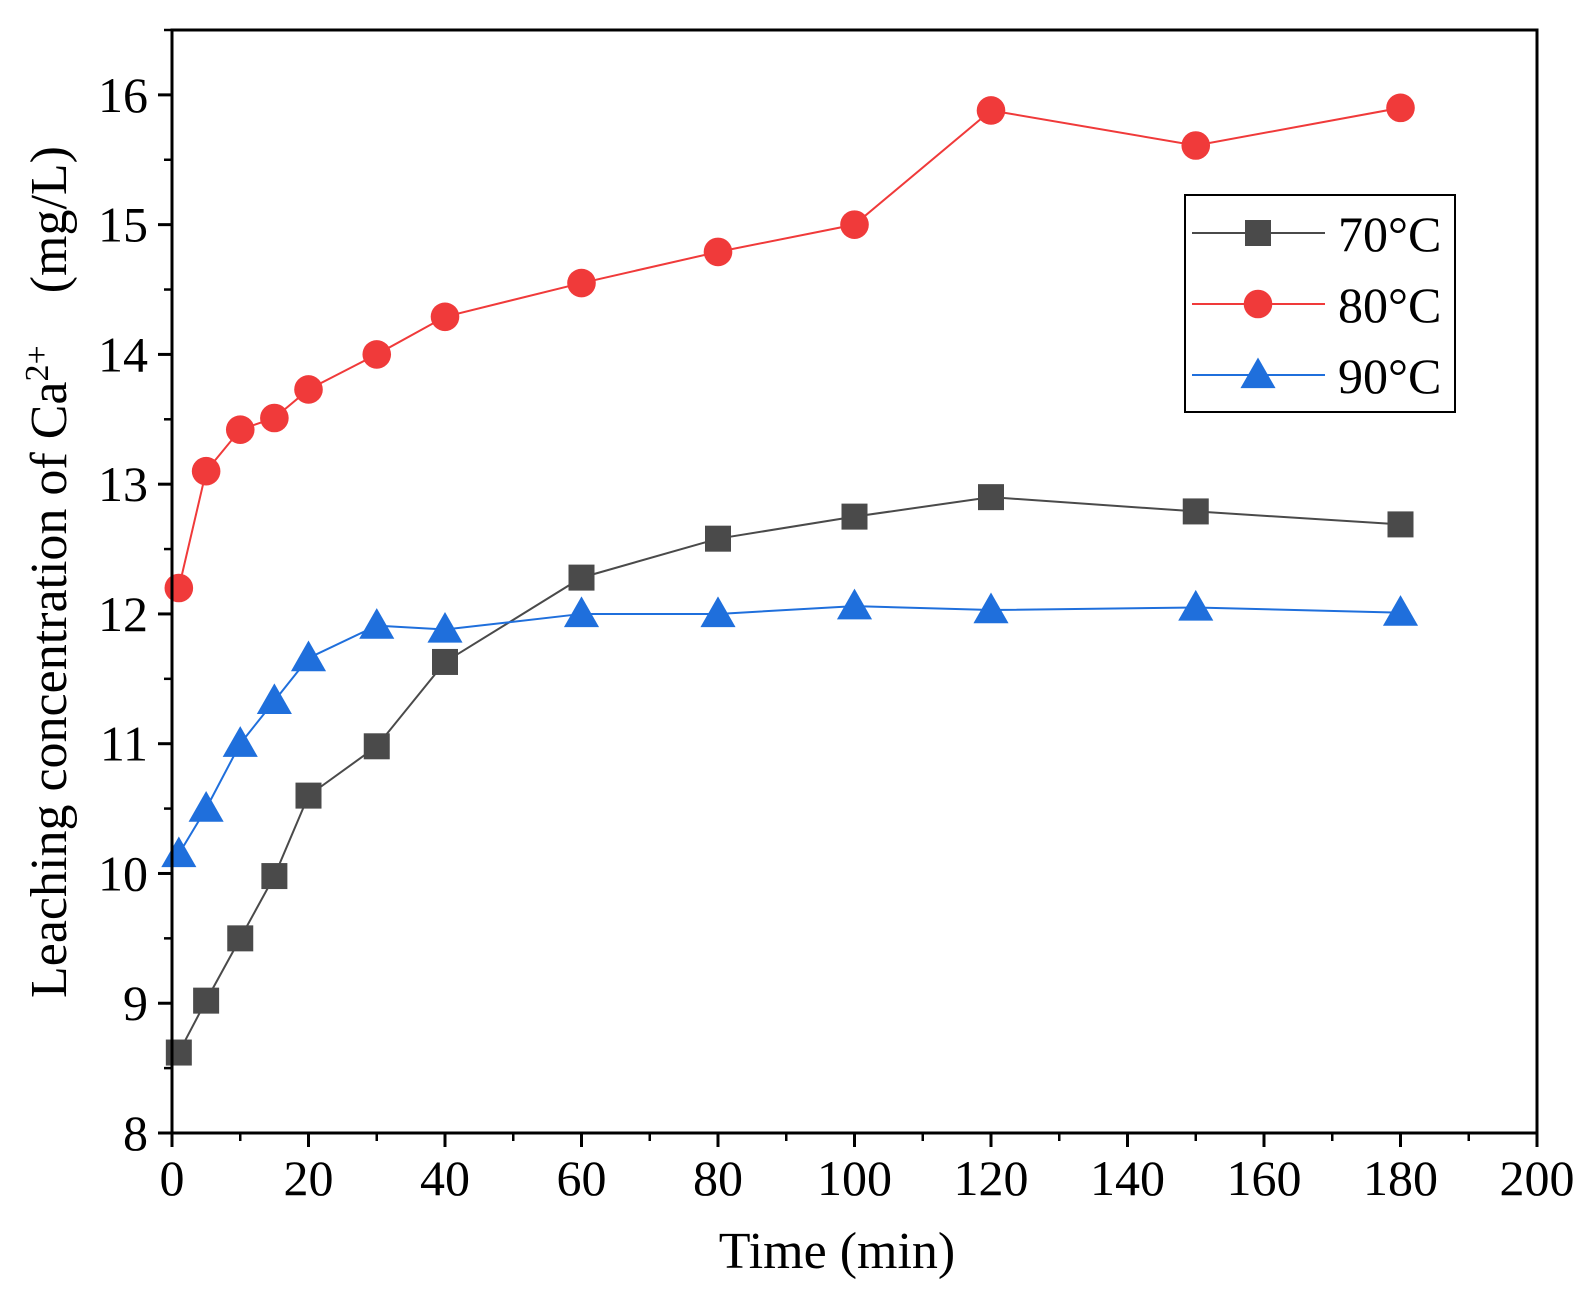 This screenshot has height=1311, width=1596. Describe the element at coordinates (1389, 305) in the screenshot. I see `legend-label: 80°C` at that location.